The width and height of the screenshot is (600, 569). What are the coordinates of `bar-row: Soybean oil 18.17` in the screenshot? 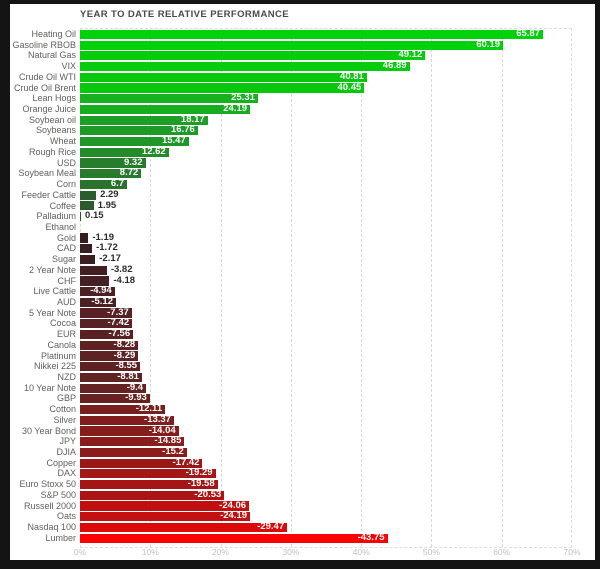 It's located at (291, 120).